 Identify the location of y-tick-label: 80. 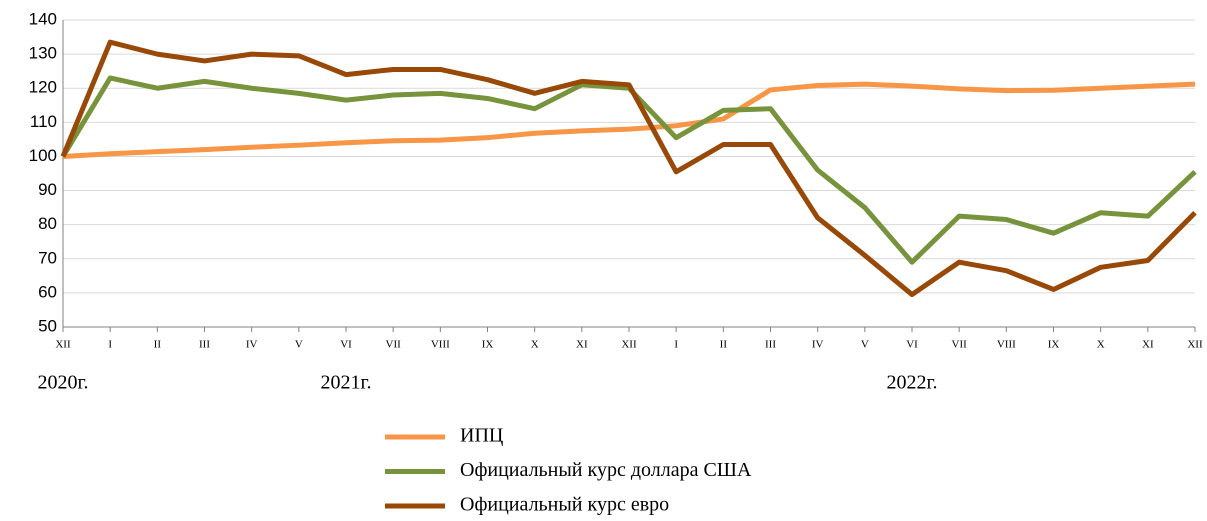
(47, 223).